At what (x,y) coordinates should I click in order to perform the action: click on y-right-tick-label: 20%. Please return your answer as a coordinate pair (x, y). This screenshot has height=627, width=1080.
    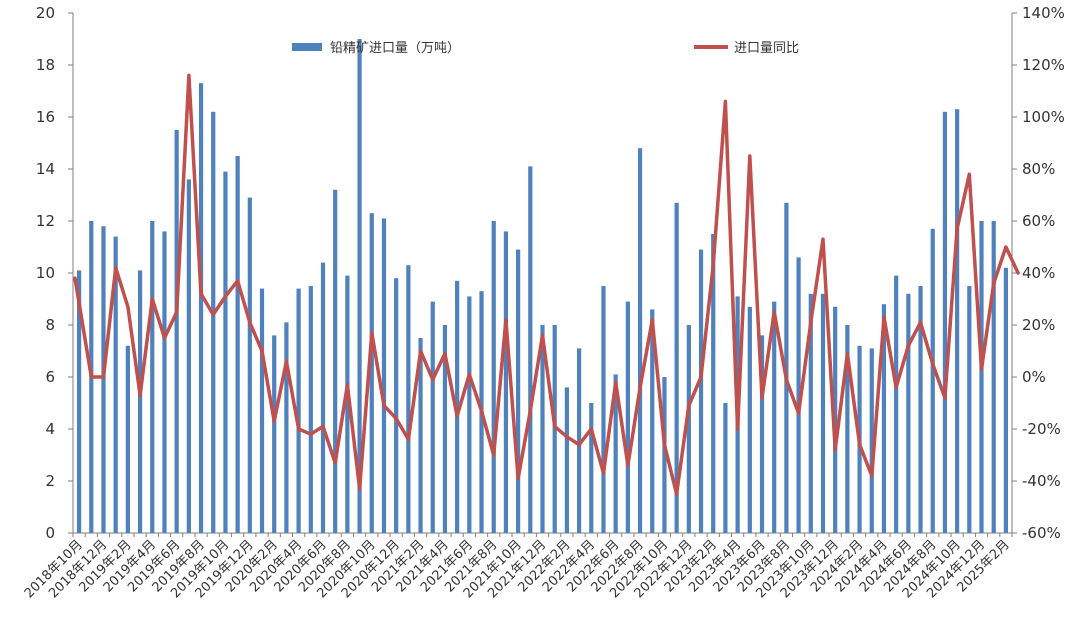
    Looking at the image, I should click on (1038, 325).